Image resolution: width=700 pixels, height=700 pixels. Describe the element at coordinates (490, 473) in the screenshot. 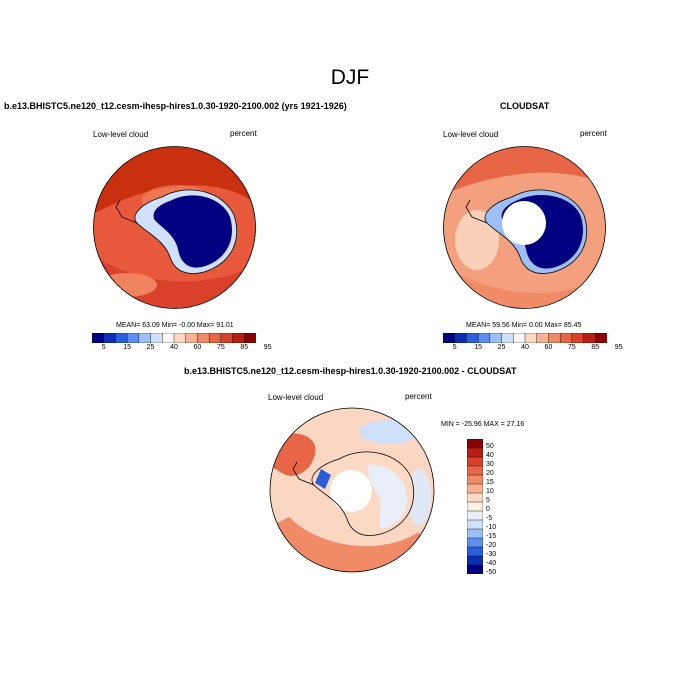

I see `panel3-colorbar-tick-label: 20` at that location.